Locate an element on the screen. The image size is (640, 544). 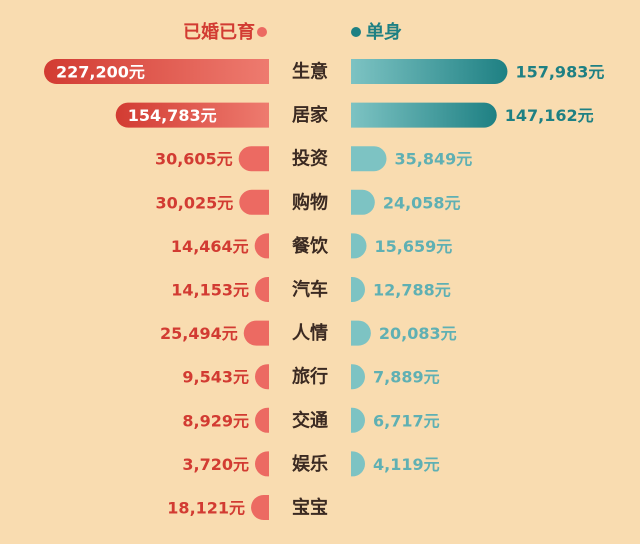
legend-married-dot is located at coordinates (262, 32).